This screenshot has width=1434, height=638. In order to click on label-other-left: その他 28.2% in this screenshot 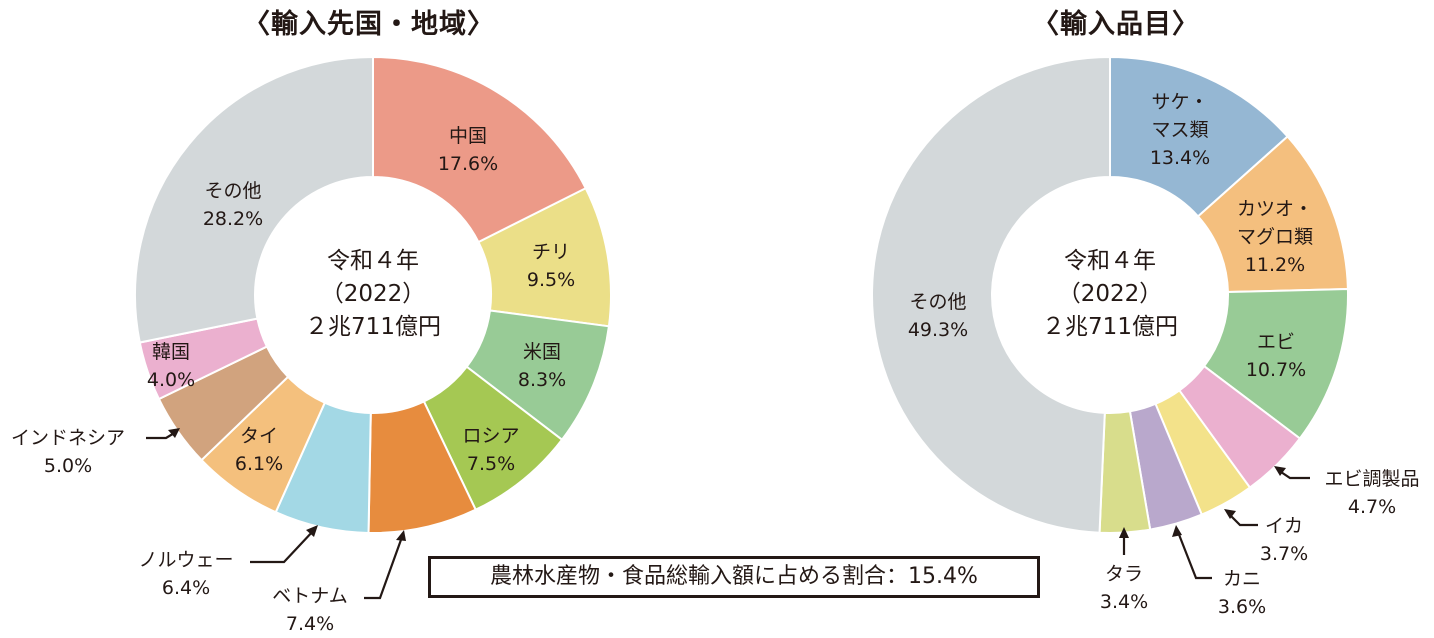, I will do `click(233, 205)`.